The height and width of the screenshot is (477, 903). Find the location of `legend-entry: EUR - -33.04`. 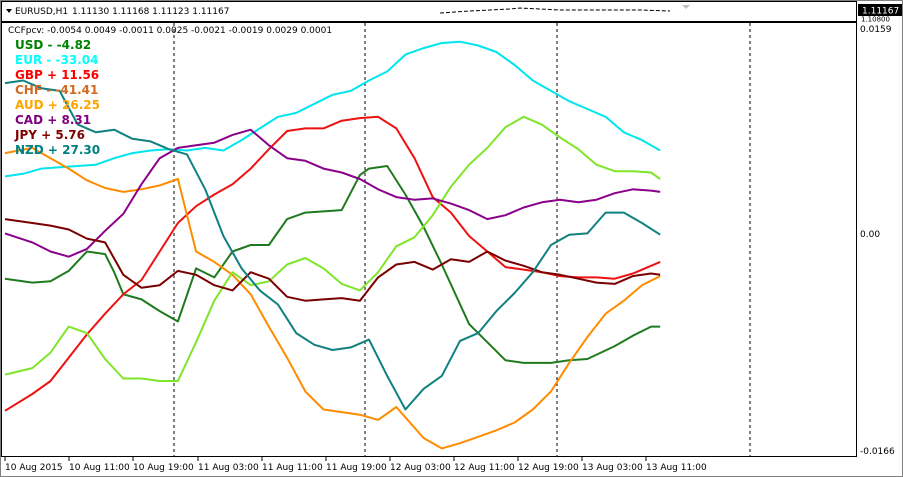

legend-entry: EUR - -33.04 is located at coordinates (56, 60).